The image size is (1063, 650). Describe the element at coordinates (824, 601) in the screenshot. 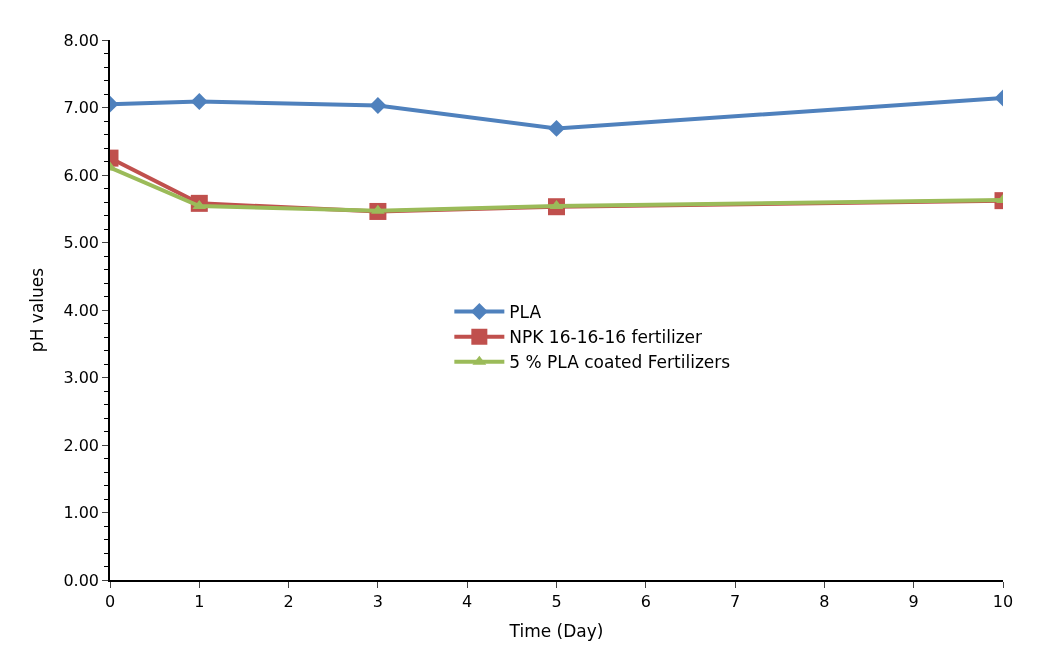

I see `x-tick-label: 8` at that location.